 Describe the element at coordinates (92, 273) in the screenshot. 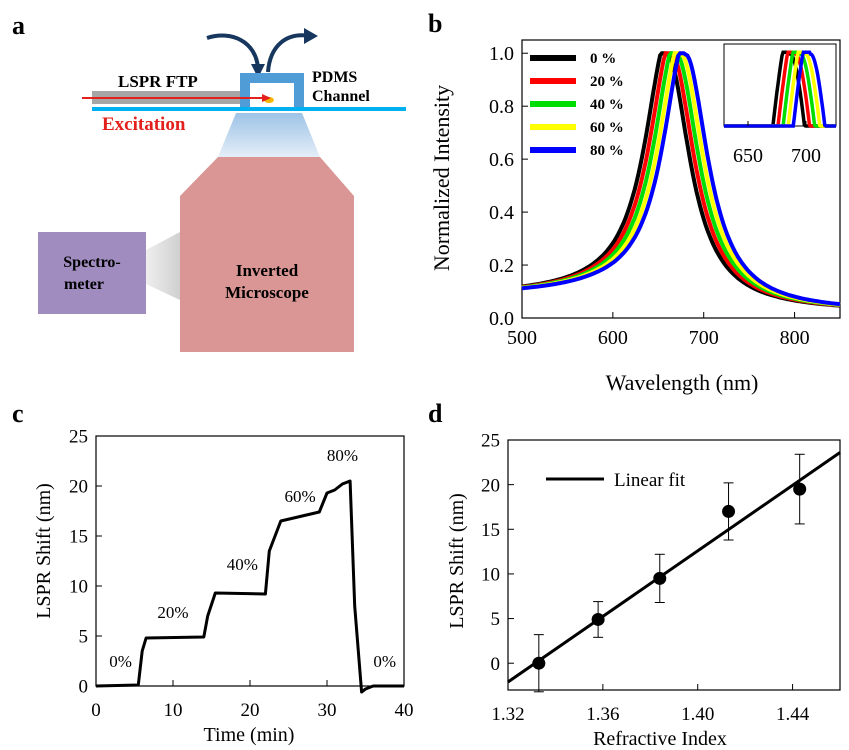

I see `spectrometer` at that location.